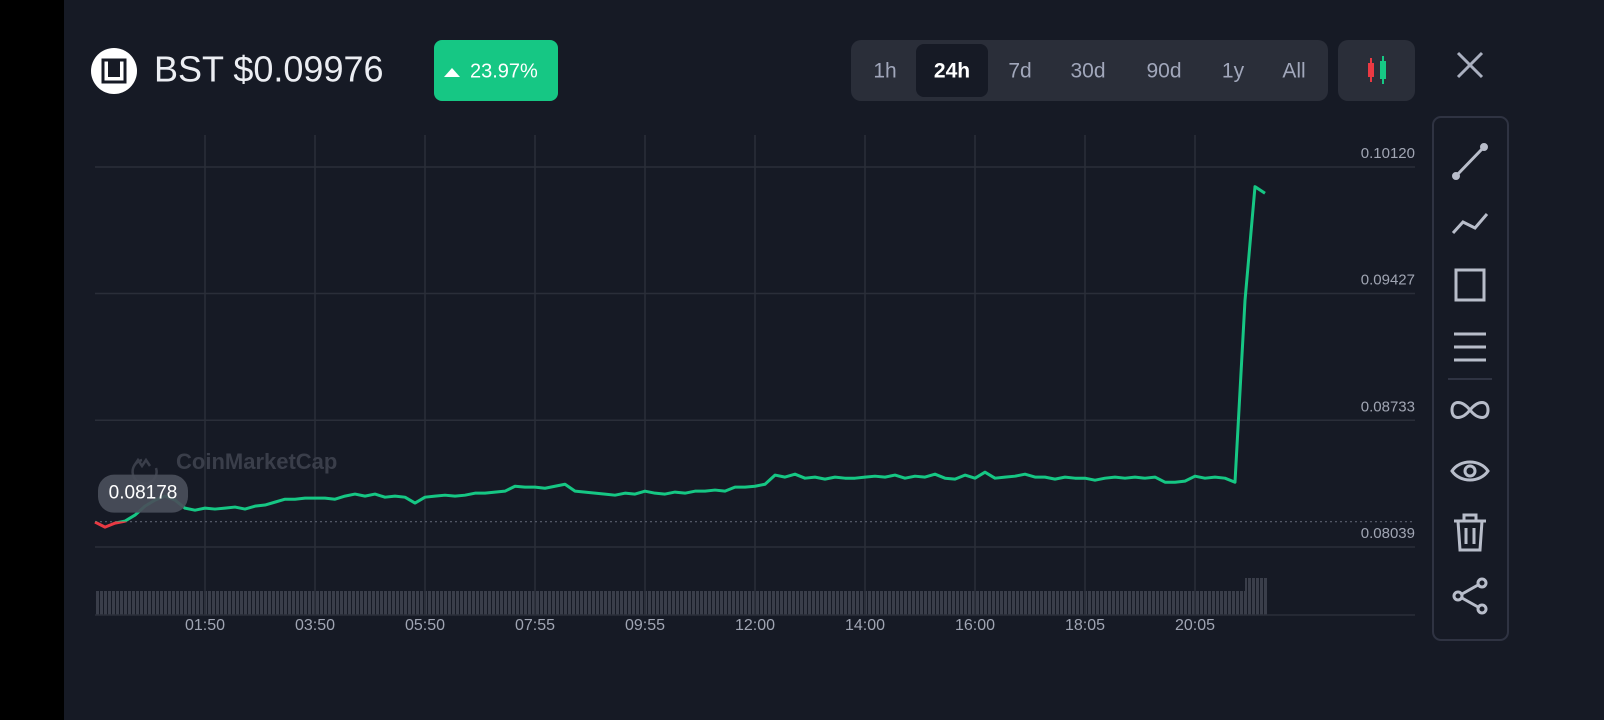 The height and width of the screenshot is (720, 1604). I want to click on delete-tool, so click(1470, 532).